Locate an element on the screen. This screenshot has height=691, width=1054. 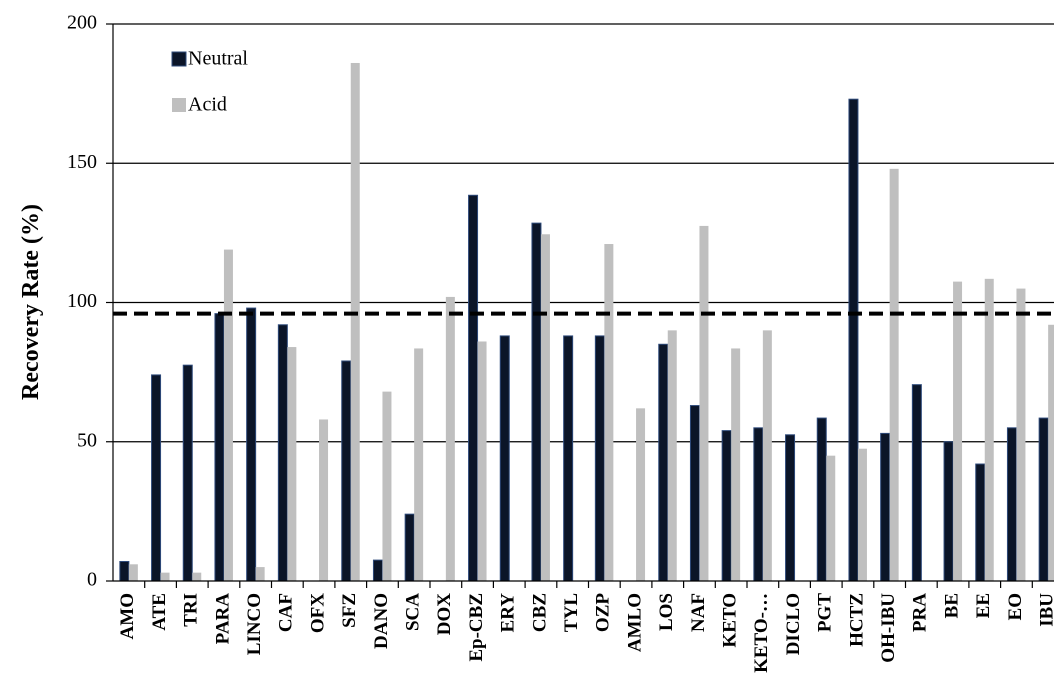
y-tick-label: 100 is located at coordinates (82, 301).